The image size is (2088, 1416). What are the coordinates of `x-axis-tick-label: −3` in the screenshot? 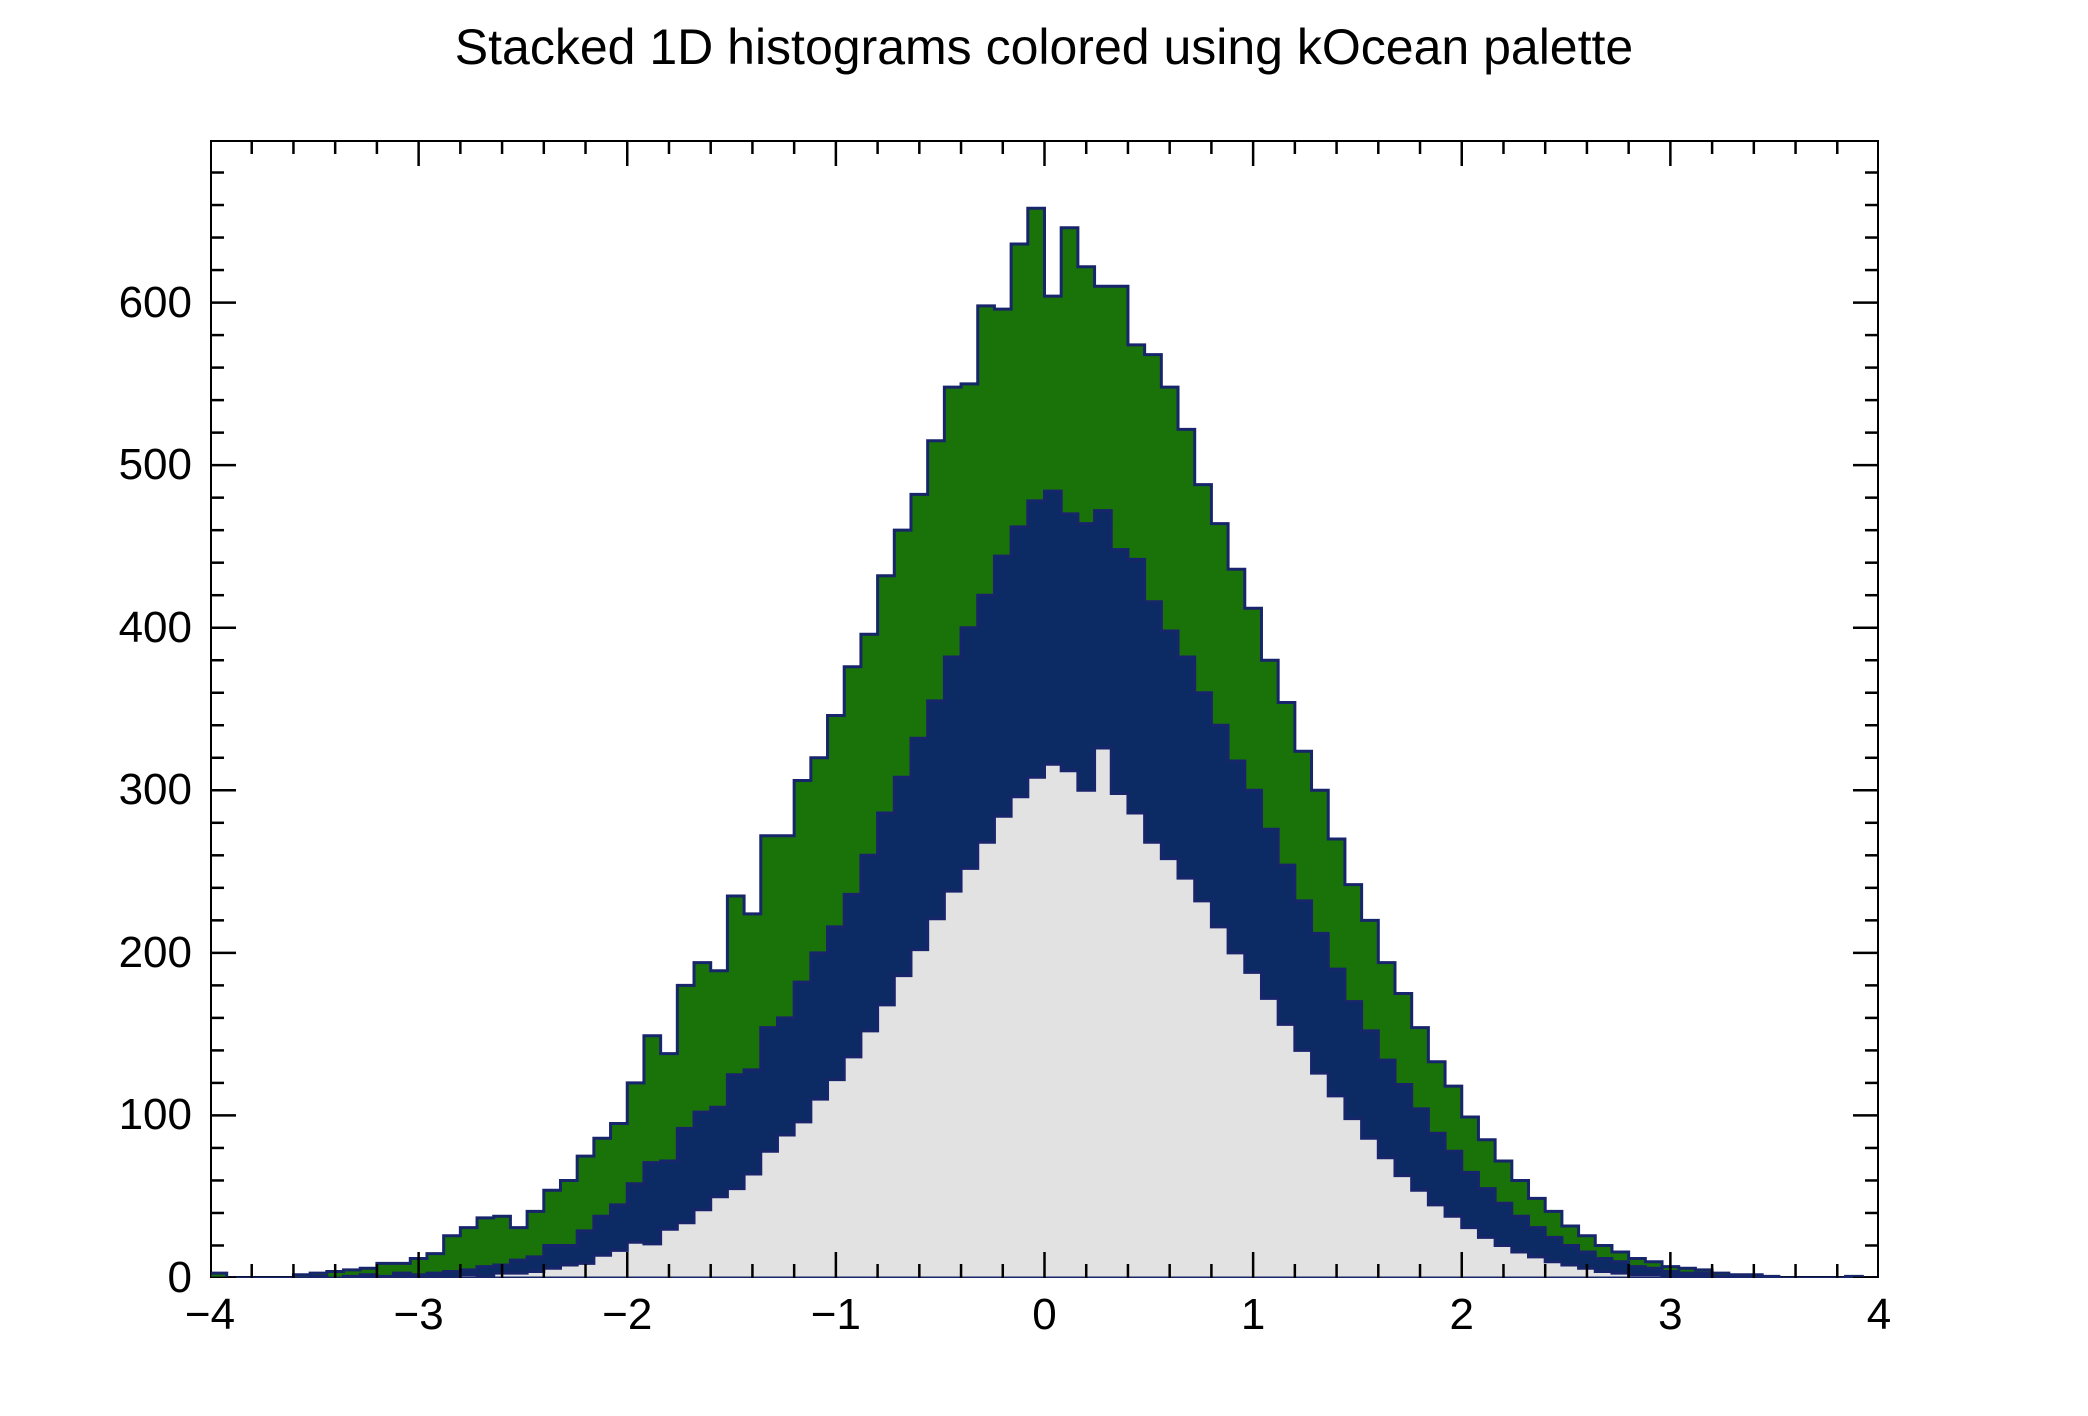 It's located at (418, 1314).